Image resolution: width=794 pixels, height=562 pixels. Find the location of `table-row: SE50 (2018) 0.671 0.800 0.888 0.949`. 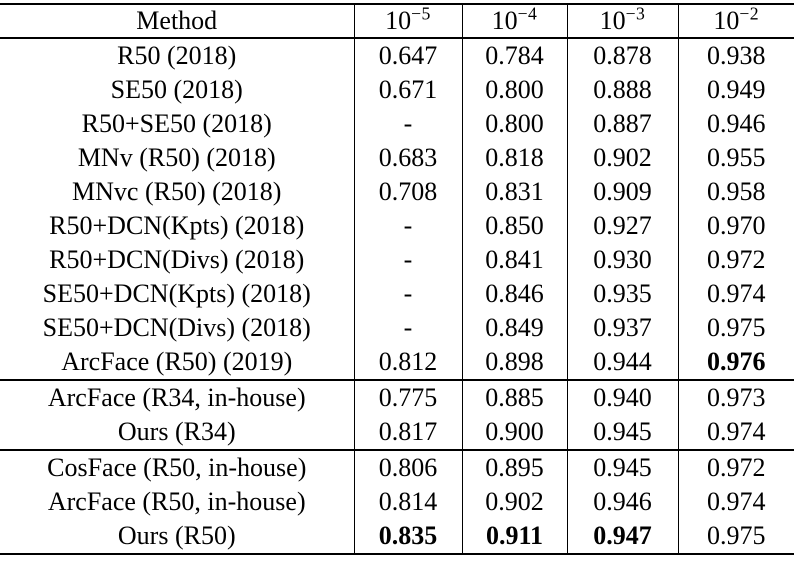

table-row: SE50 (2018) 0.671 0.800 0.888 0.949 is located at coordinates (397, 90).